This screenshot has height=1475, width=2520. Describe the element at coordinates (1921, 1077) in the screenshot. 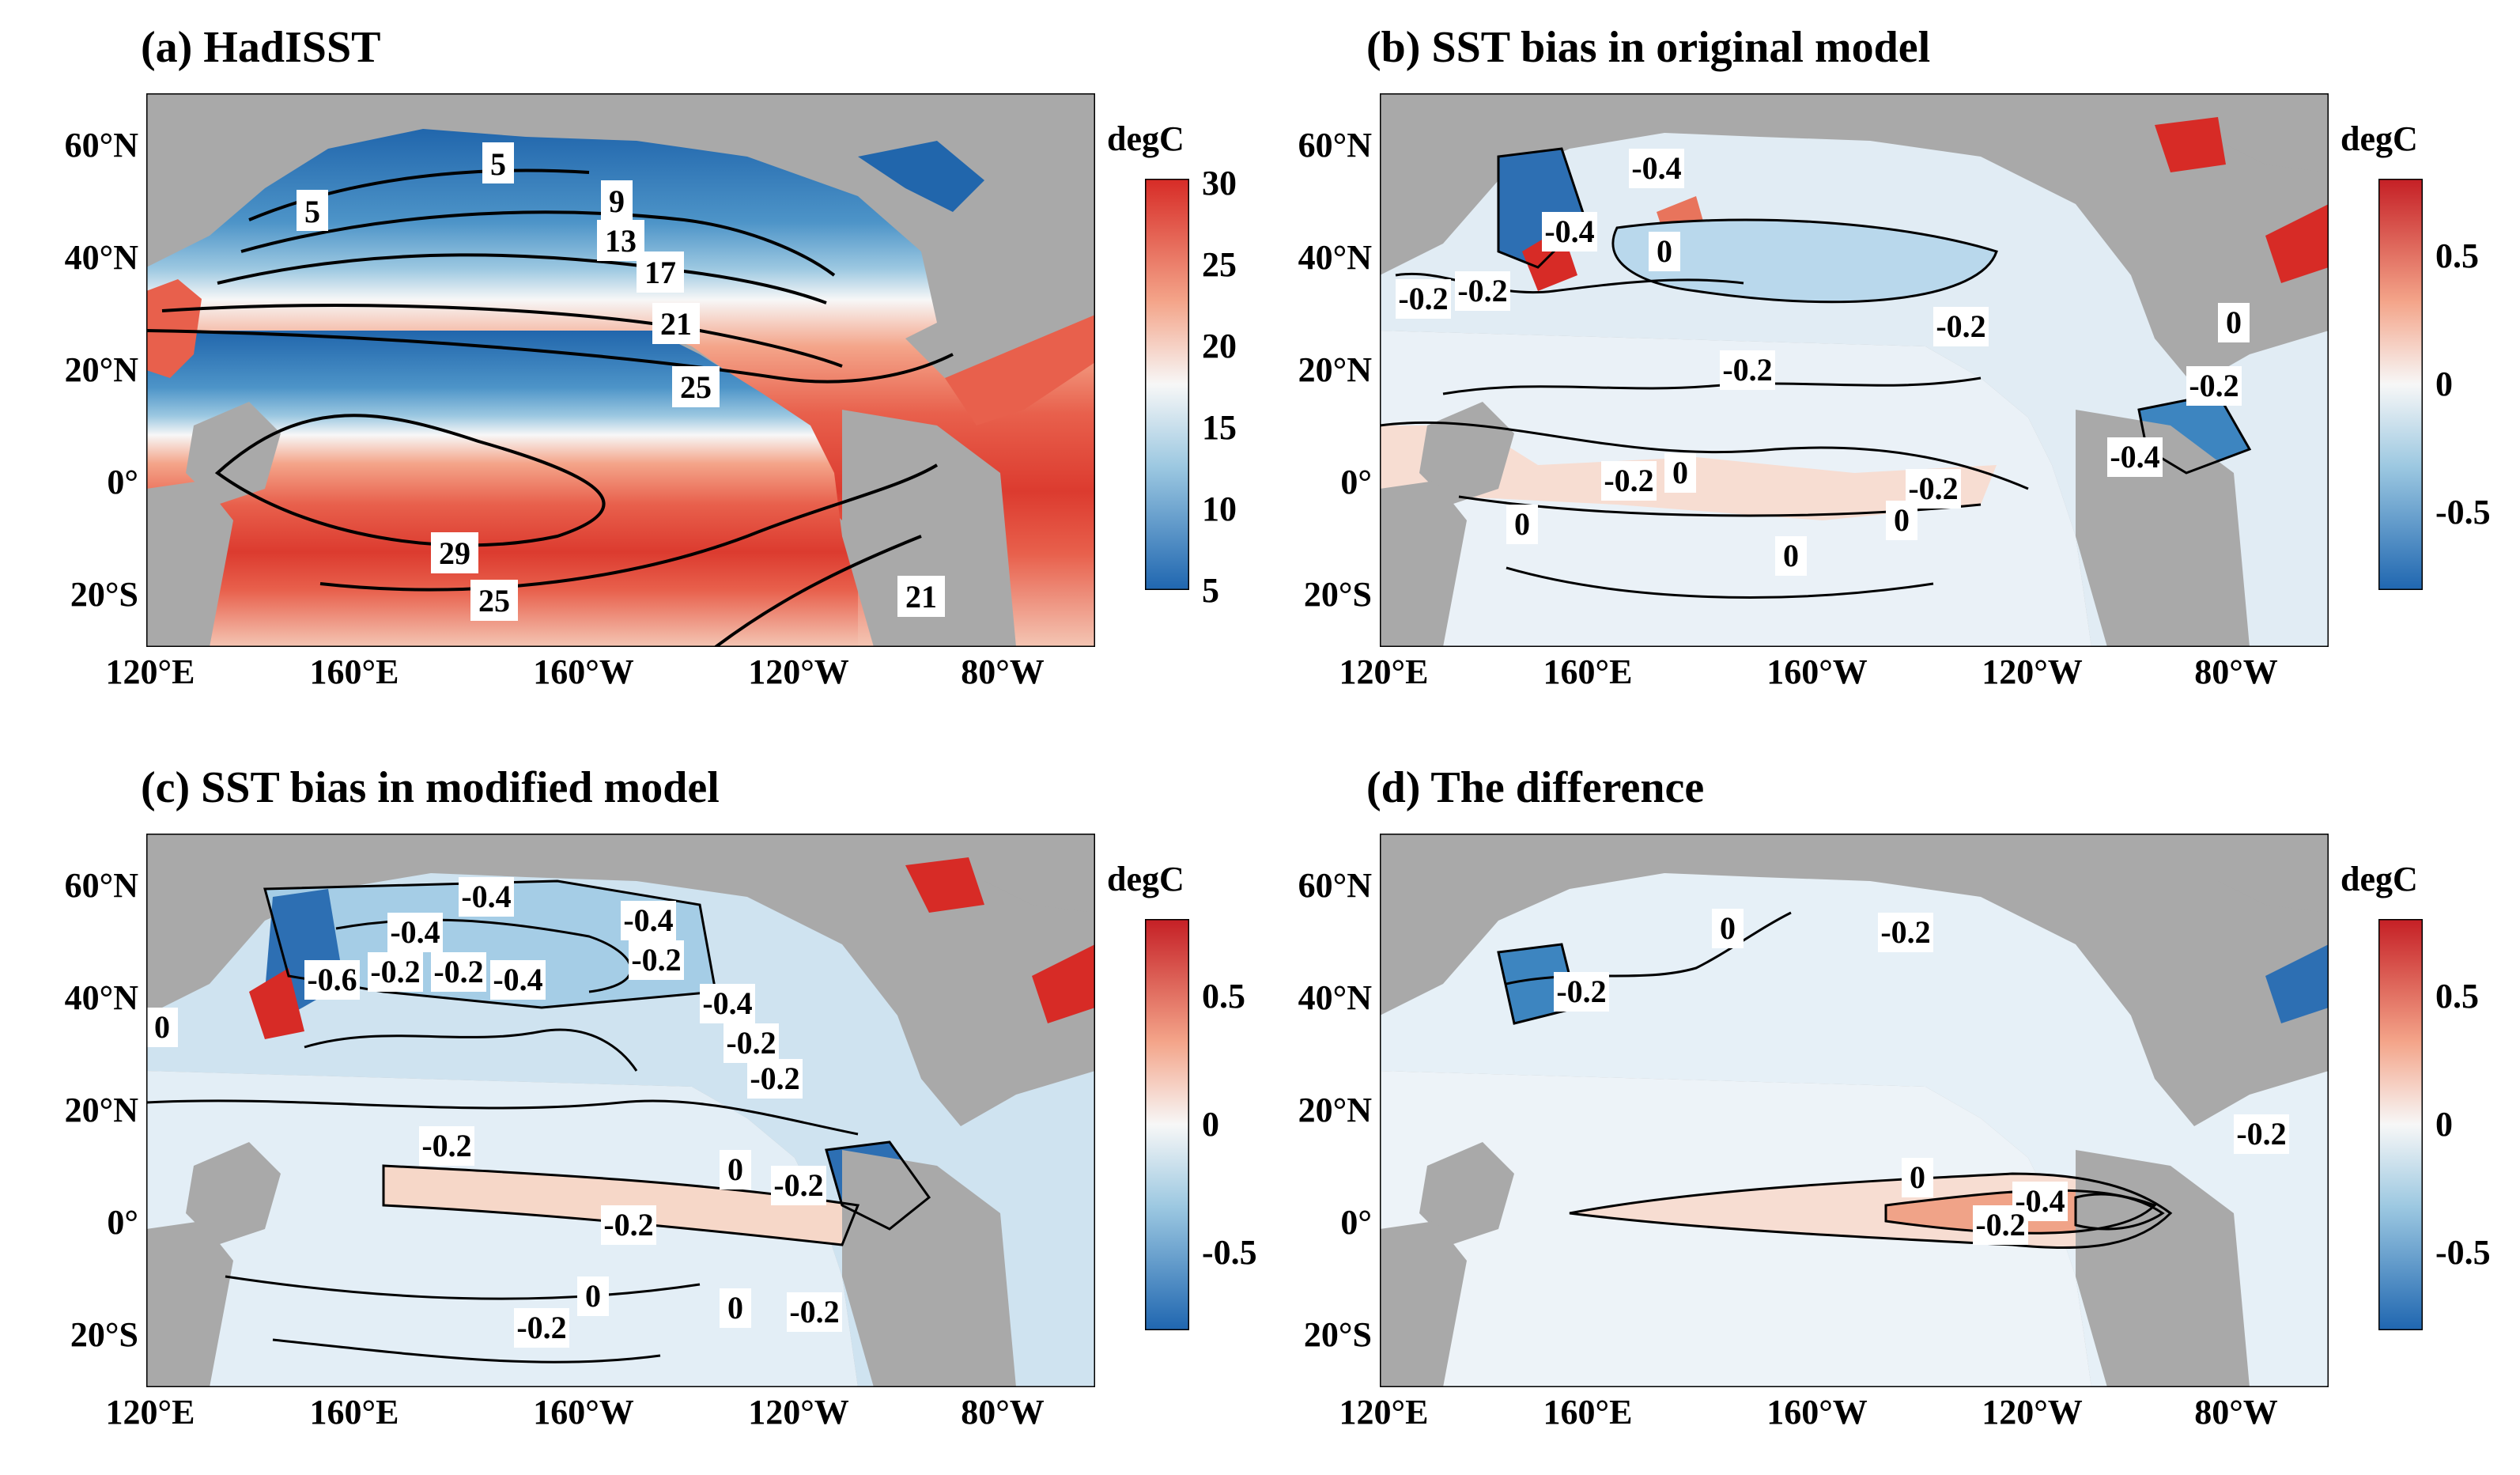

I see `contour-label-group: 0 -0.2 -0.2 0 -0.4 -0.2 -0.2` at that location.